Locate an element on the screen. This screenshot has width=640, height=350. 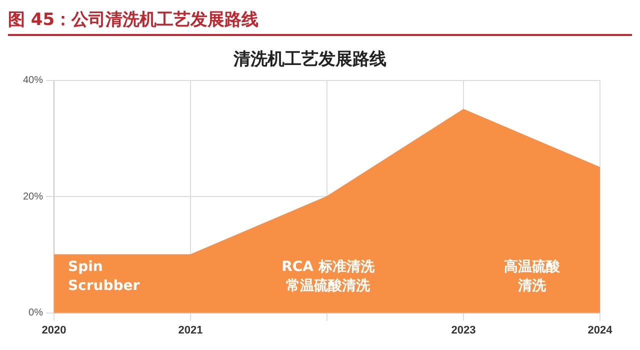
y-tick-label: 20% is located at coordinates (33, 196).